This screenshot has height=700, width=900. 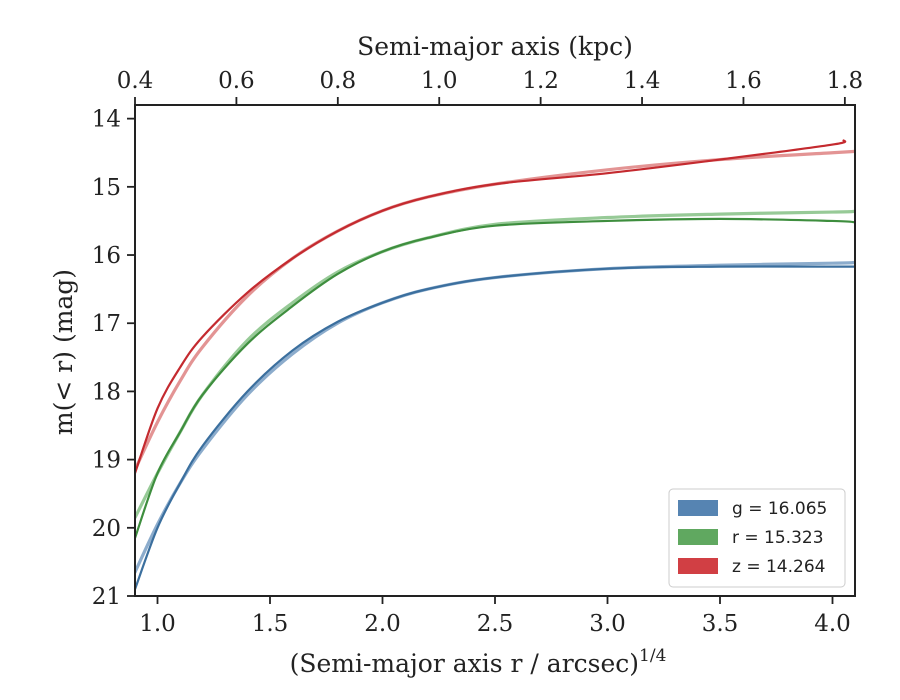 I want to click on y-axis-title: m(< r) (mag), so click(x=63, y=352).